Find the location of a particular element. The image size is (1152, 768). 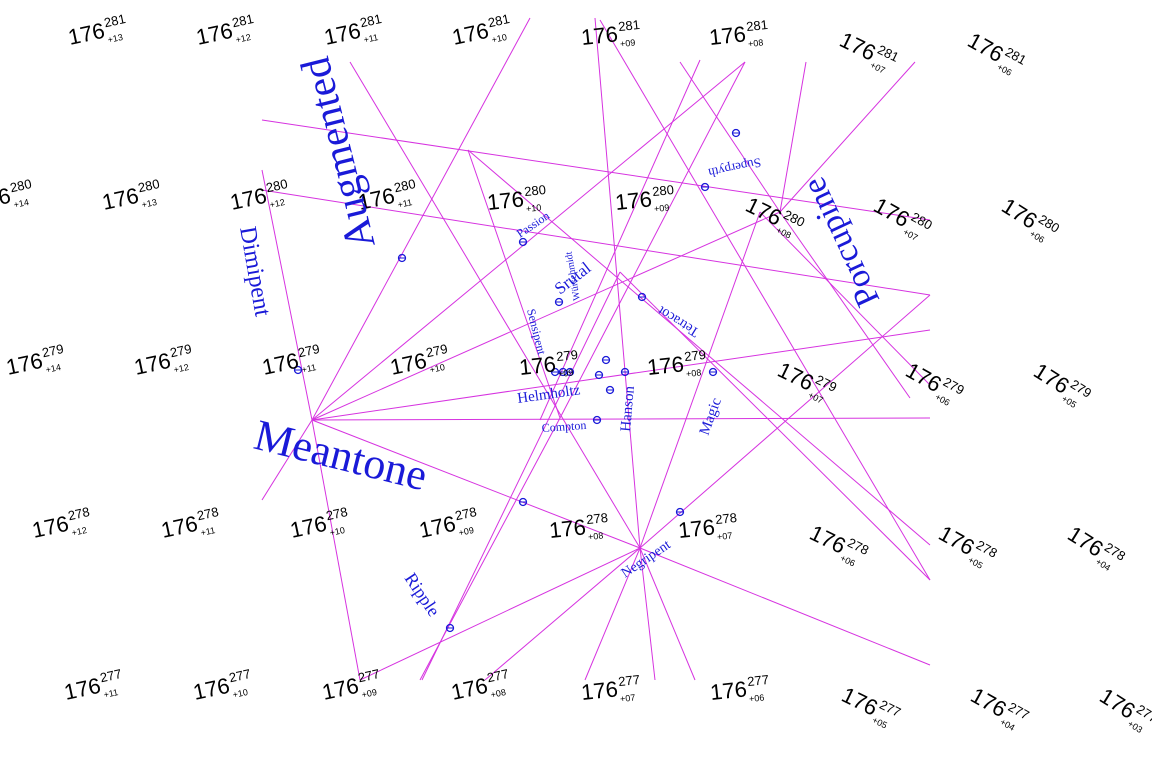

comma-sub: +03 is located at coordinates (1135, 726).